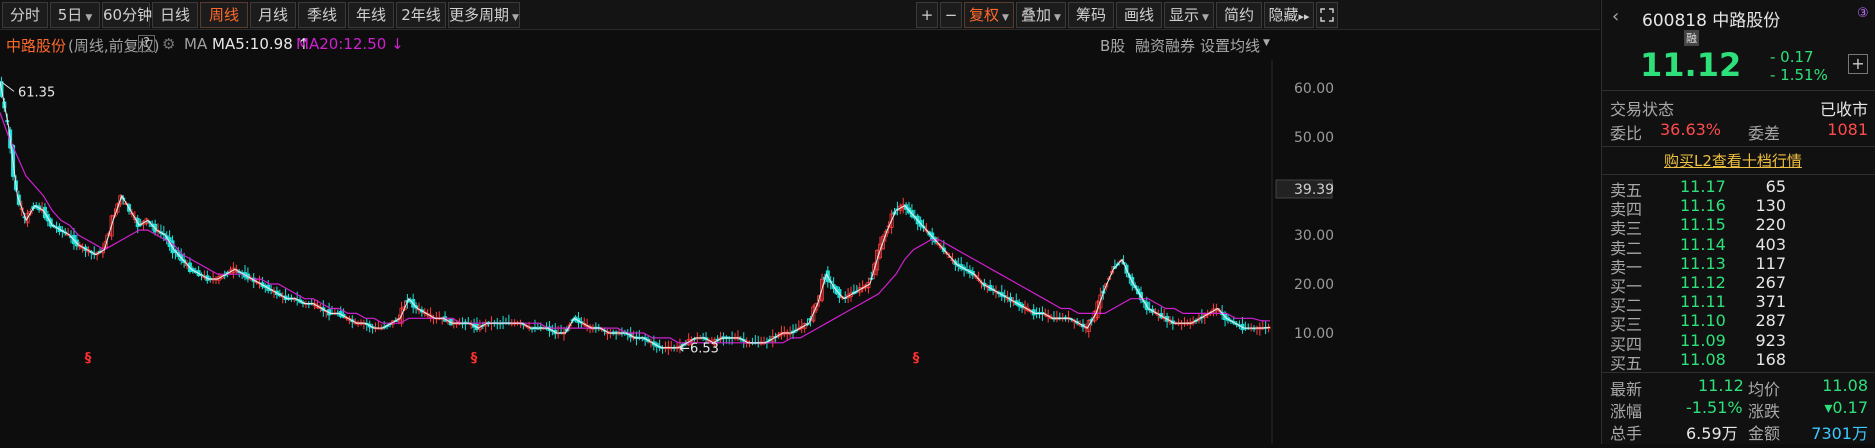 The image size is (1875, 448). What do you see at coordinates (1139, 15) in the screenshot?
I see `draw-line-button: 画线` at bounding box center [1139, 15].